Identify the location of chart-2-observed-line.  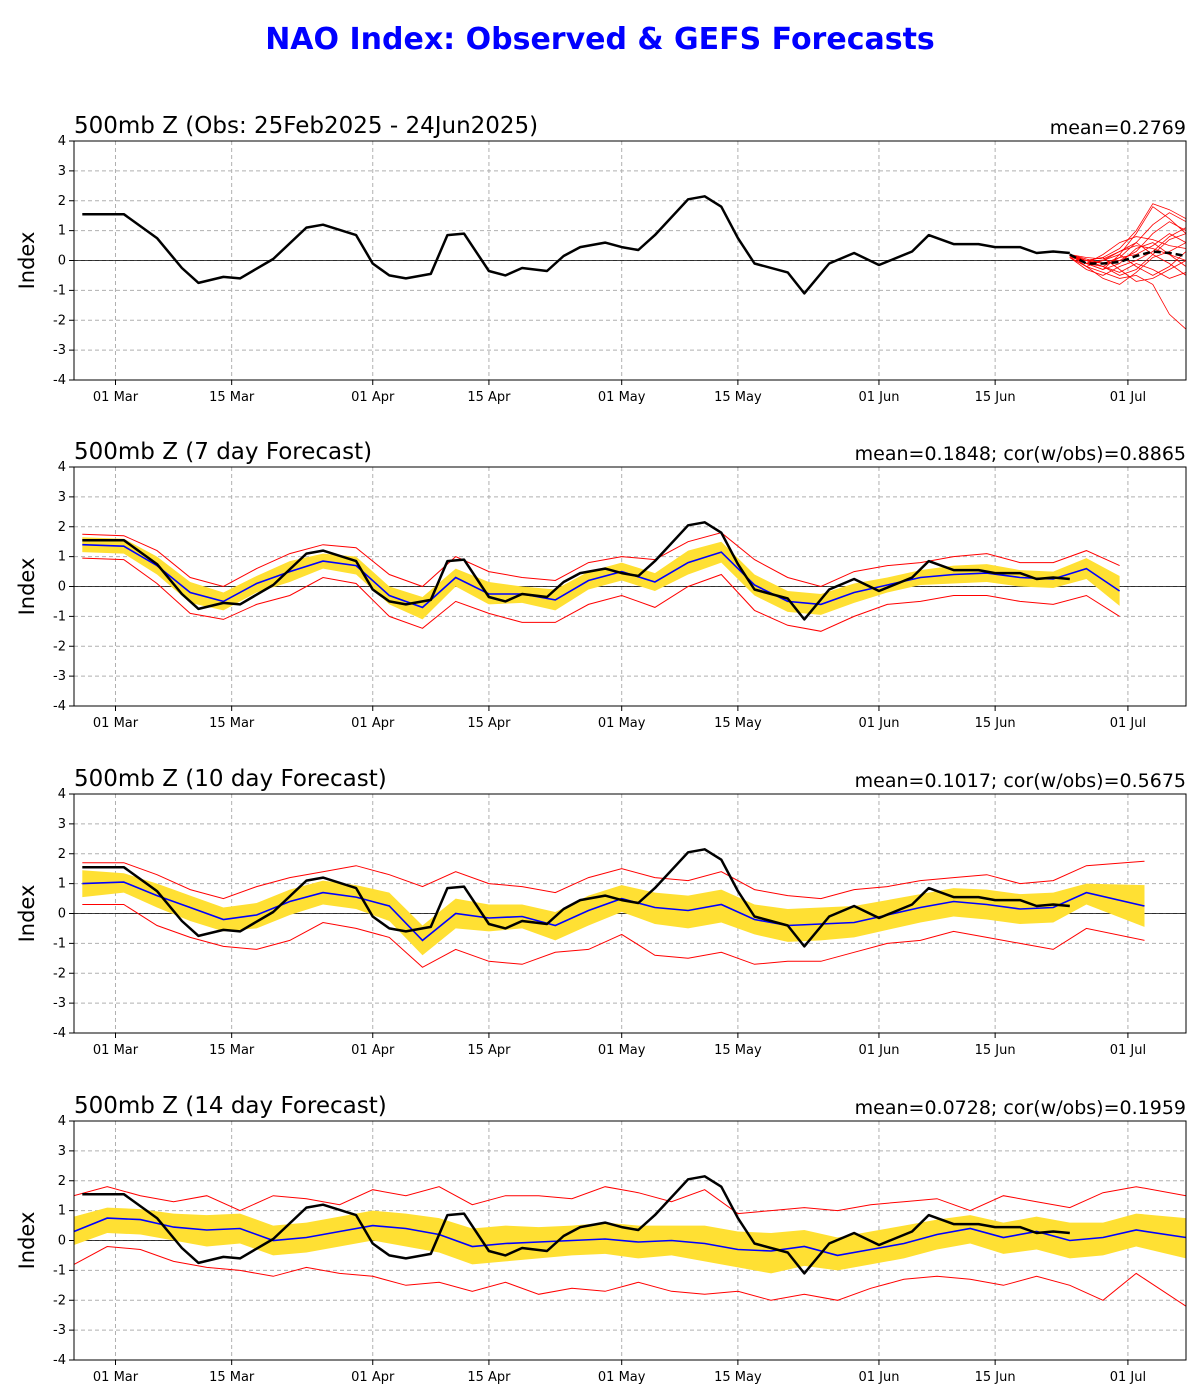
(576, 571).